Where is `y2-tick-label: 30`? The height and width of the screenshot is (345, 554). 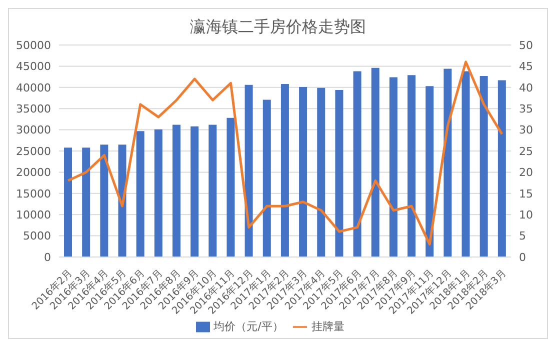 y2-tick-label: 30 is located at coordinates (526, 130).